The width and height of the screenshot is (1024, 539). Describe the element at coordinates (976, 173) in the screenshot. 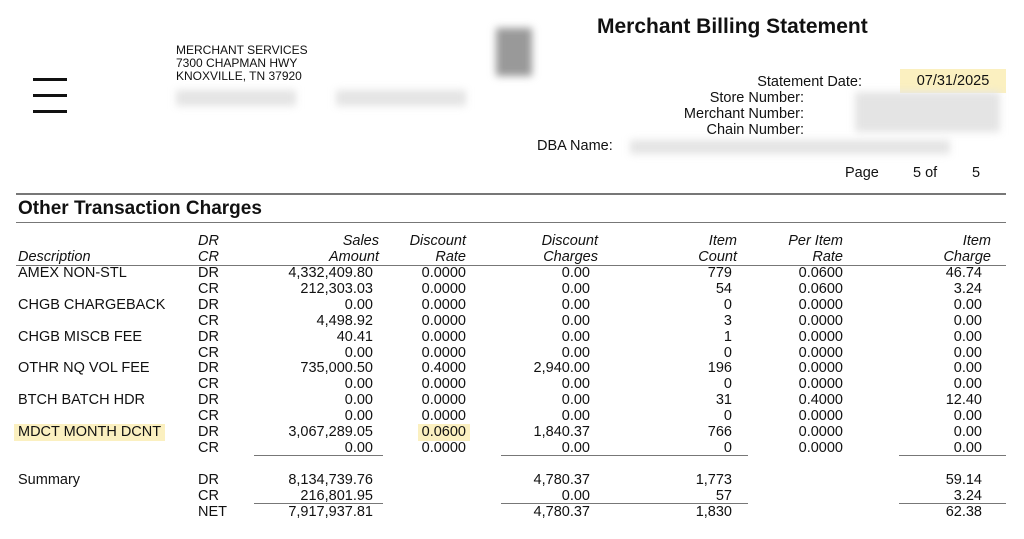

I see `page-total: 5` at that location.